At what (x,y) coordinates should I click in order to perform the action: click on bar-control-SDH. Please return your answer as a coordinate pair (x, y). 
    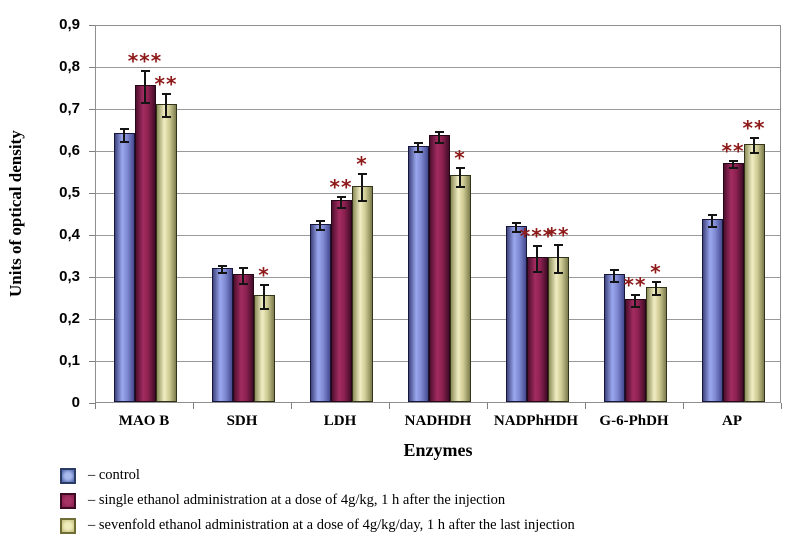
    Looking at the image, I should click on (222, 334).